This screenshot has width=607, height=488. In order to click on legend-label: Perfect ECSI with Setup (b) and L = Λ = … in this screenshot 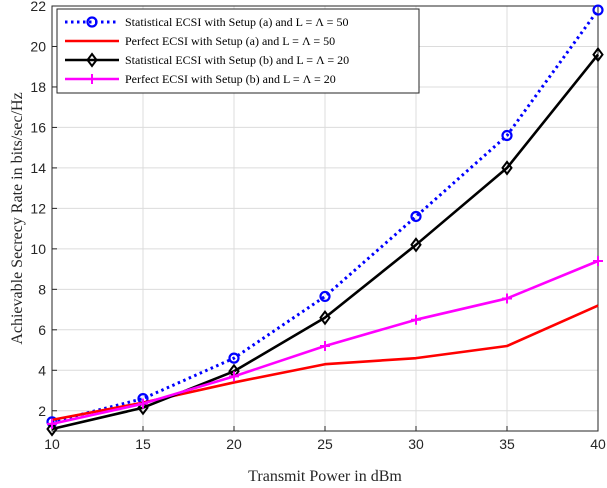, I will do `click(230, 79)`.